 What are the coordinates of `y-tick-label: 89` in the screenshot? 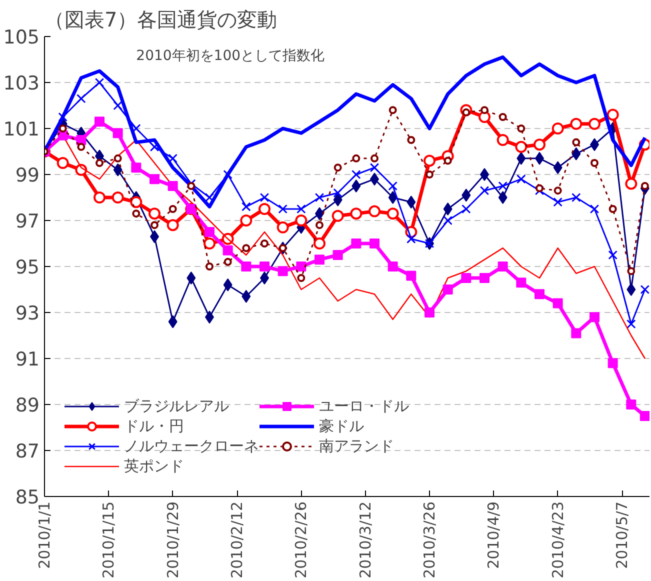 It's located at (27, 405).